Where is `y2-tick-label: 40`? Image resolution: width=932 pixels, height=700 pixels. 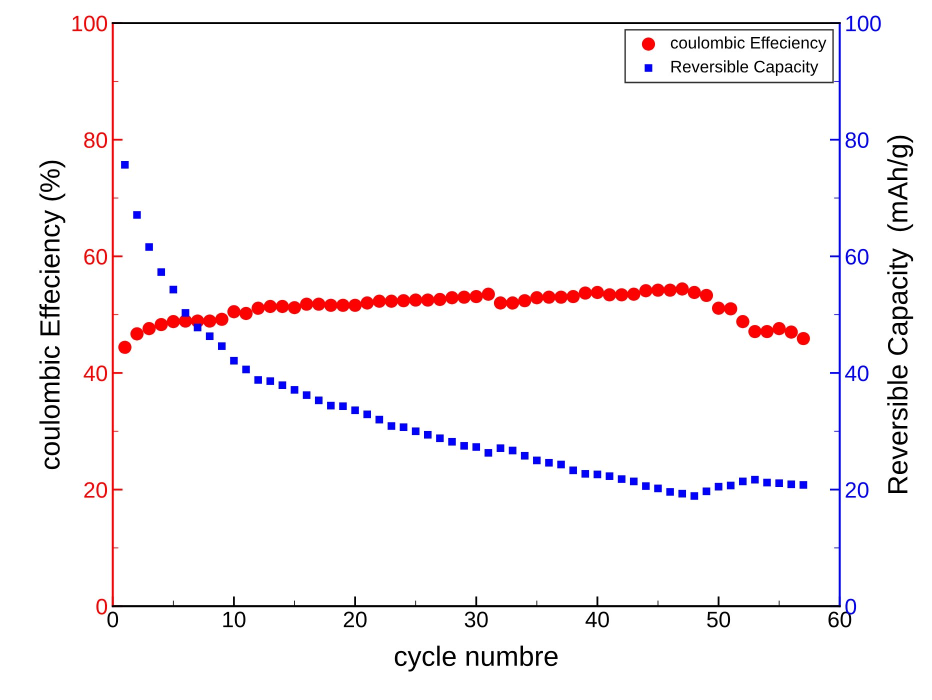
y2-tick-label: 40 is located at coordinates (856, 373).